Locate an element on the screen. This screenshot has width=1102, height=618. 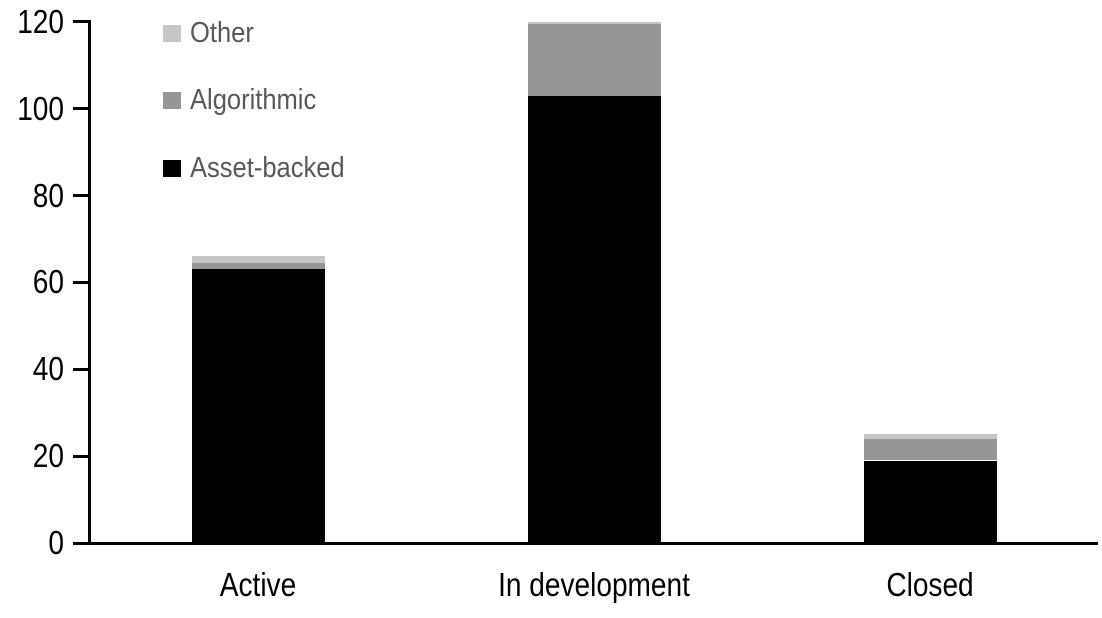
y-axis-tick-label: 120 is located at coordinates (40, 21).